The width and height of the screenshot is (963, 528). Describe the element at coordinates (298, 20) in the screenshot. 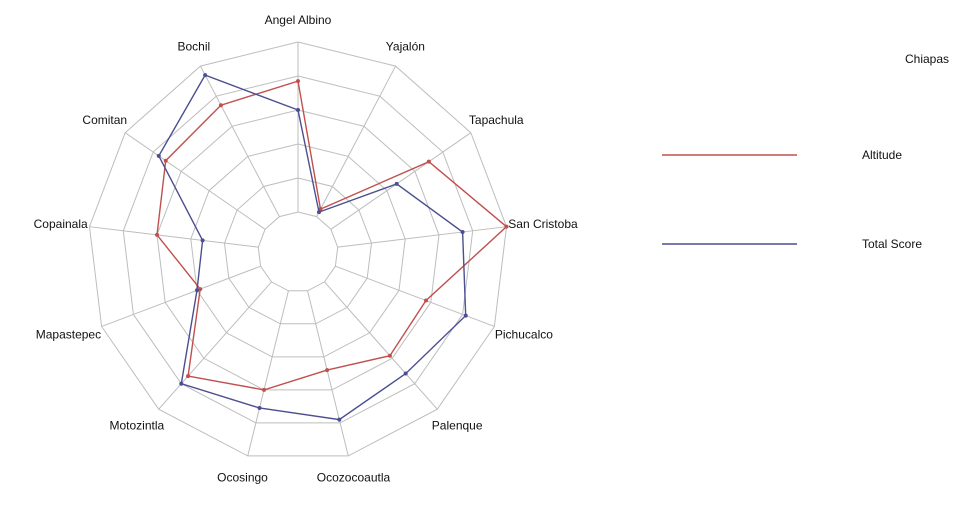

I see `category-label: Angel Albino` at that location.